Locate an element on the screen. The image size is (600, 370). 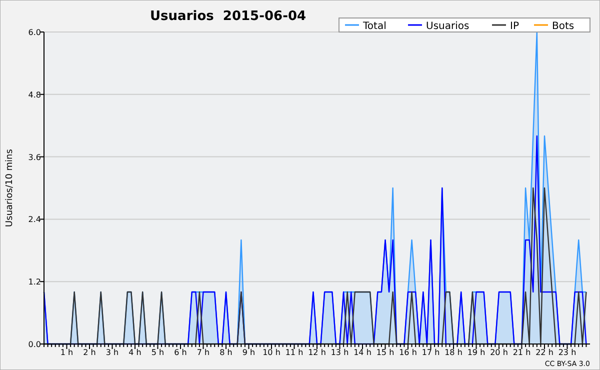
x-tick-label: 10 h is located at coordinates (271, 352).